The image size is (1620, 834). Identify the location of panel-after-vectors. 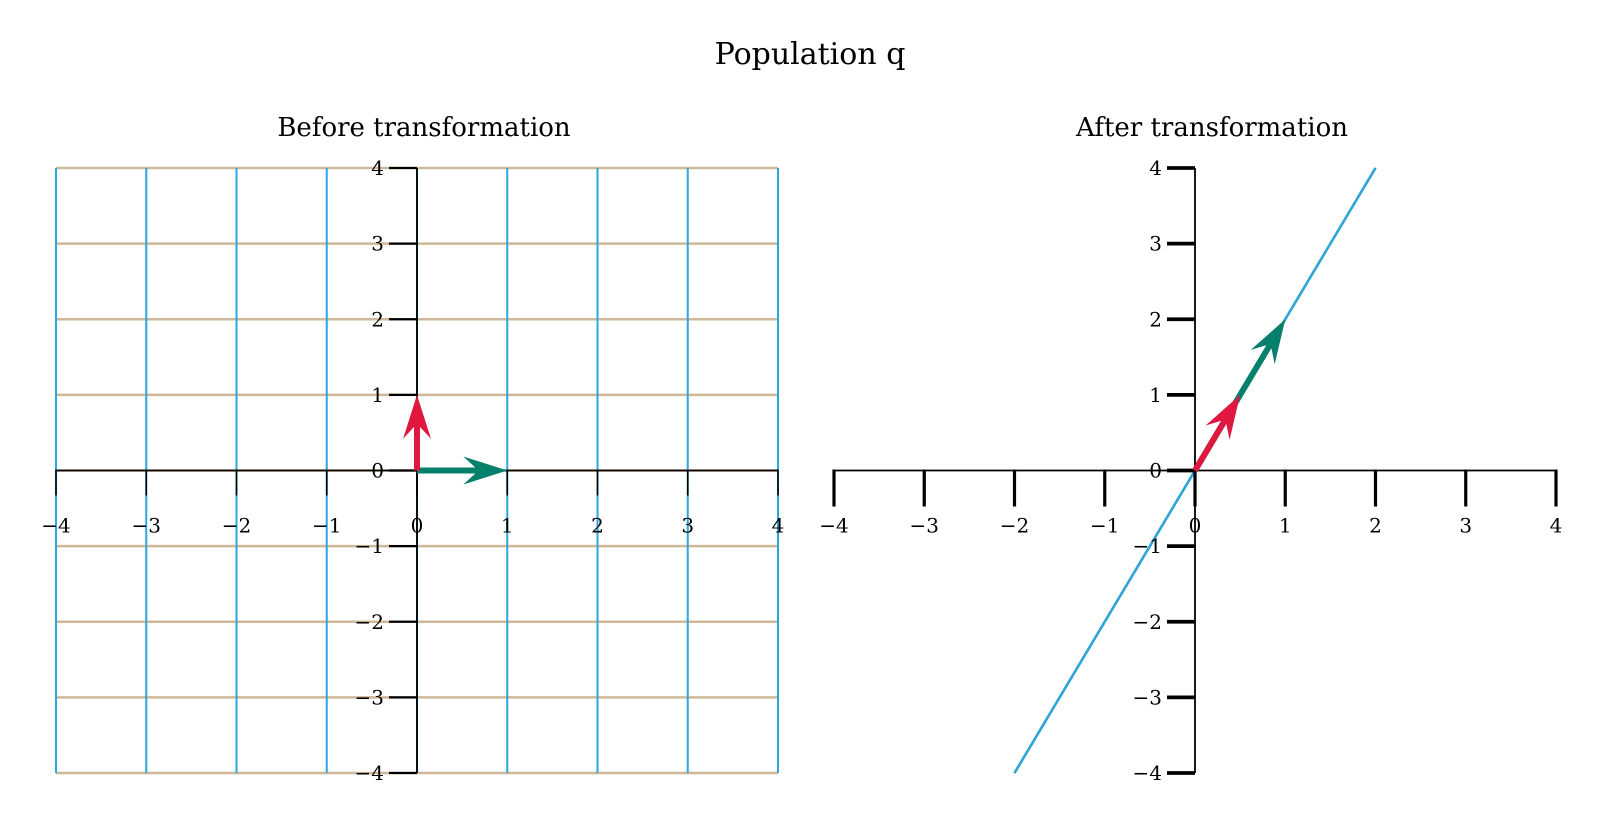
(1239, 395).